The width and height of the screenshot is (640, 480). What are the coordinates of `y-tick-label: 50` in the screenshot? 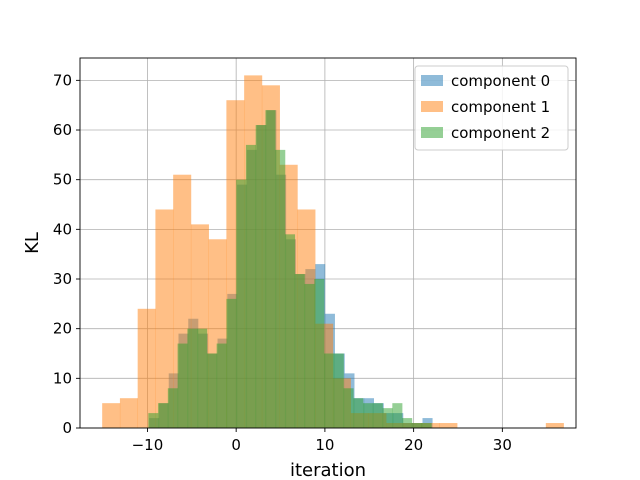 It's located at (62, 180).